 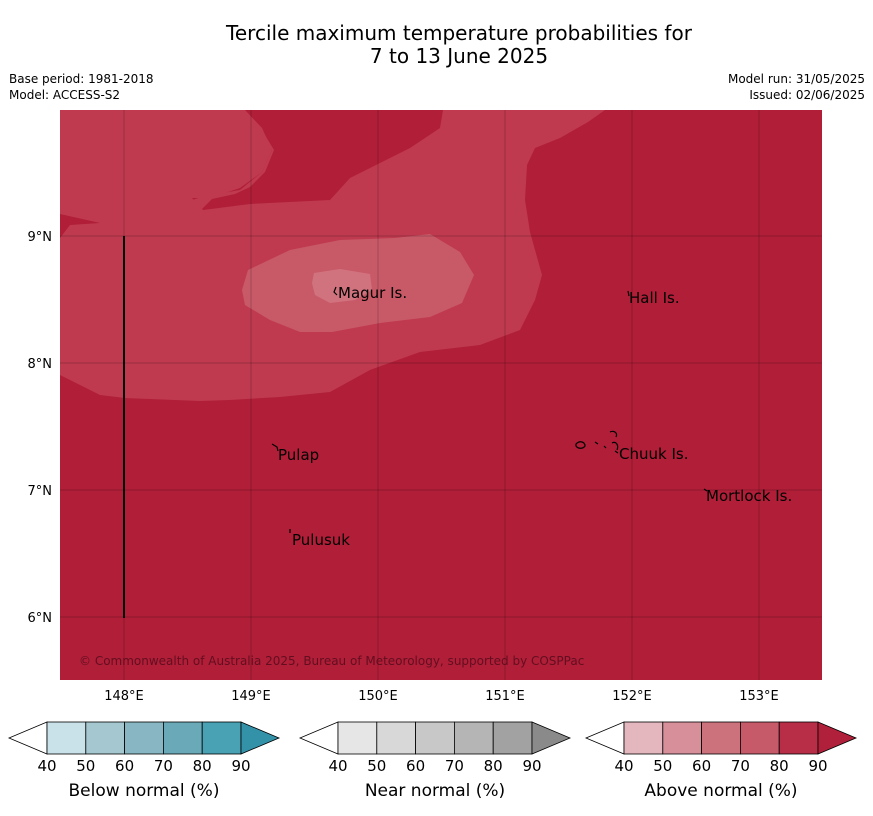 I want to click on lon-tick: 151°E, so click(x=505, y=696).